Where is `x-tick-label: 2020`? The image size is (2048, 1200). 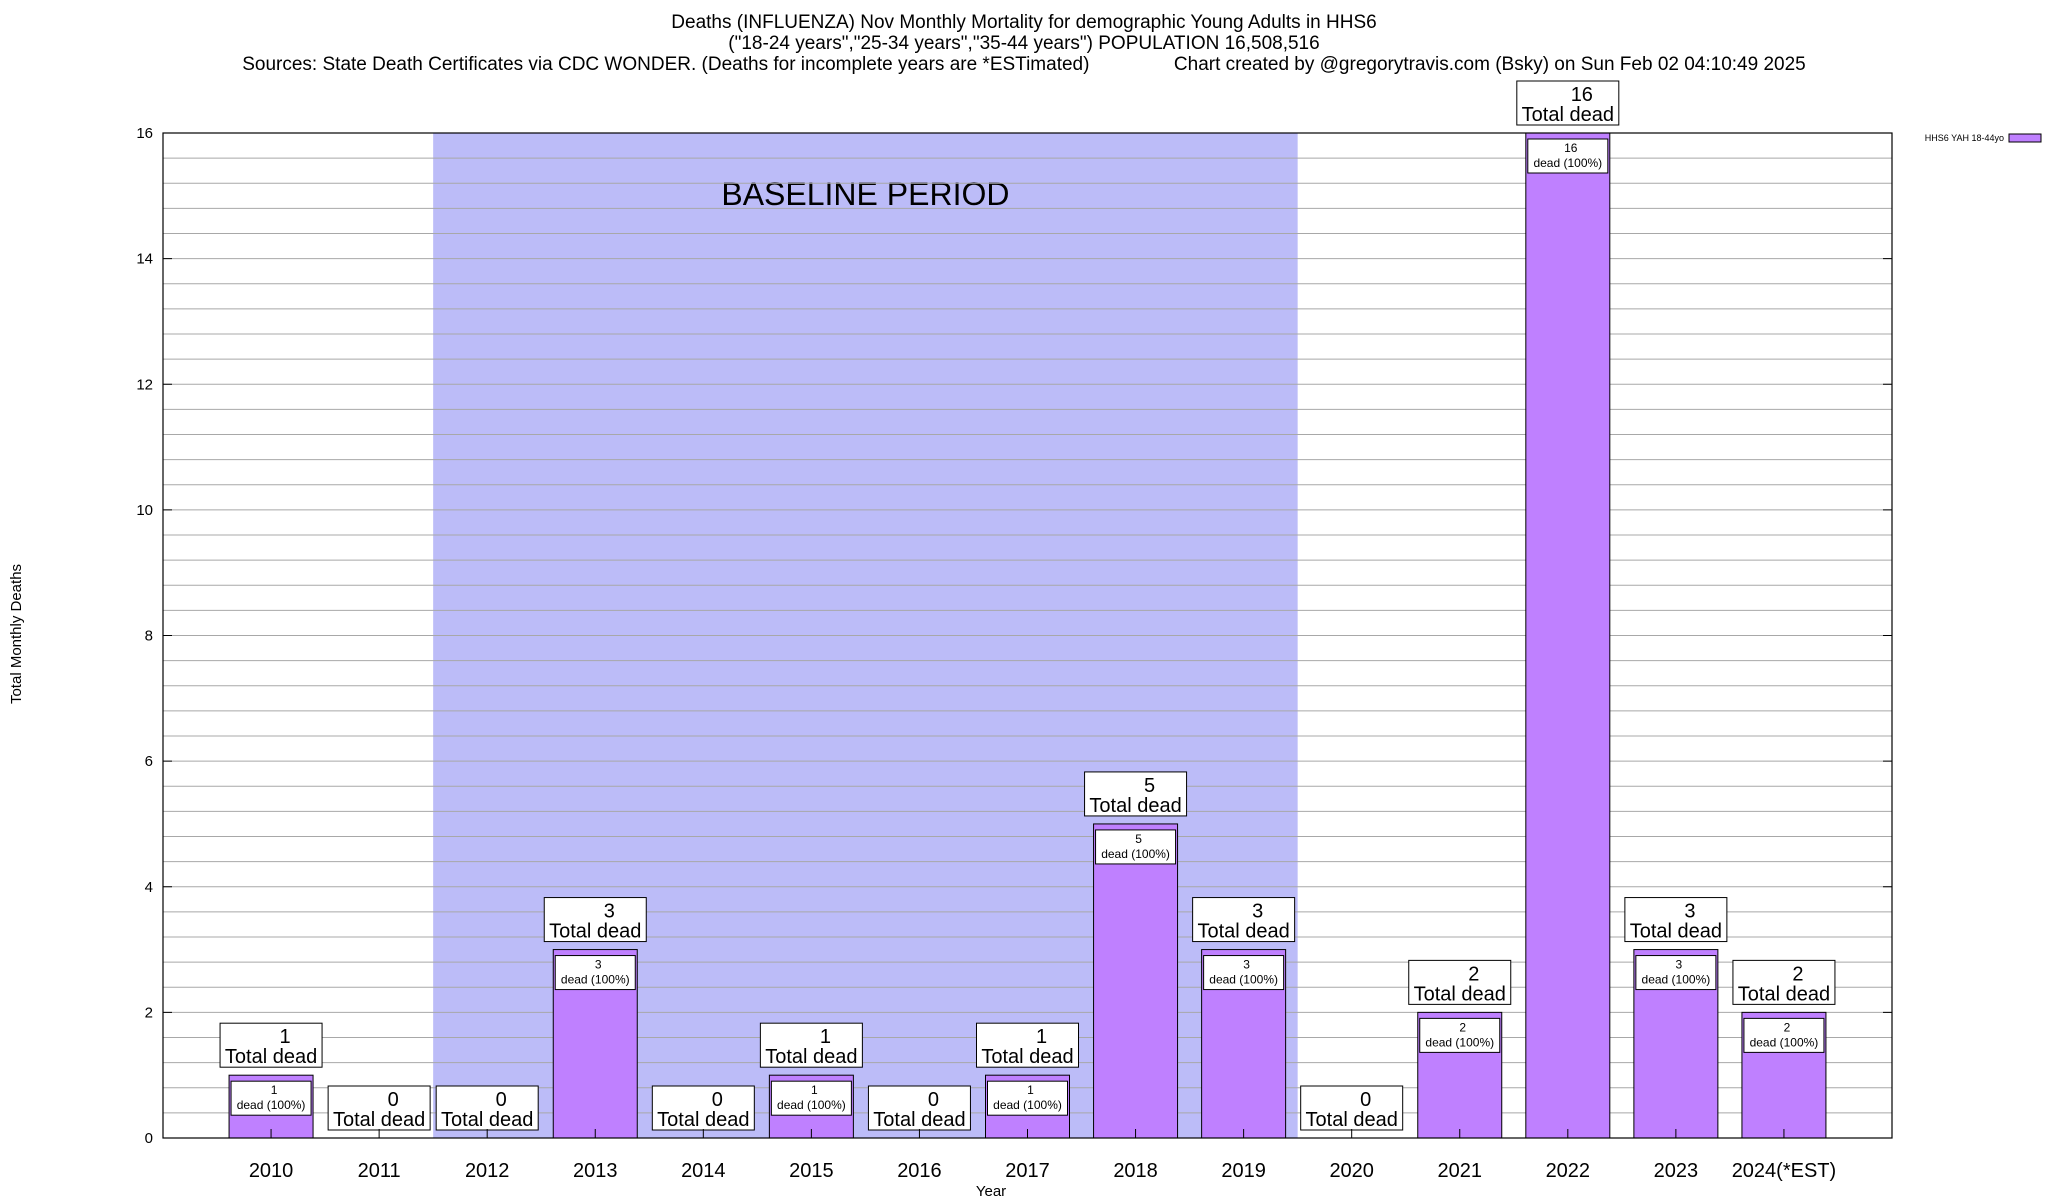
x-tick-label: 2020 is located at coordinates (1351, 1171).